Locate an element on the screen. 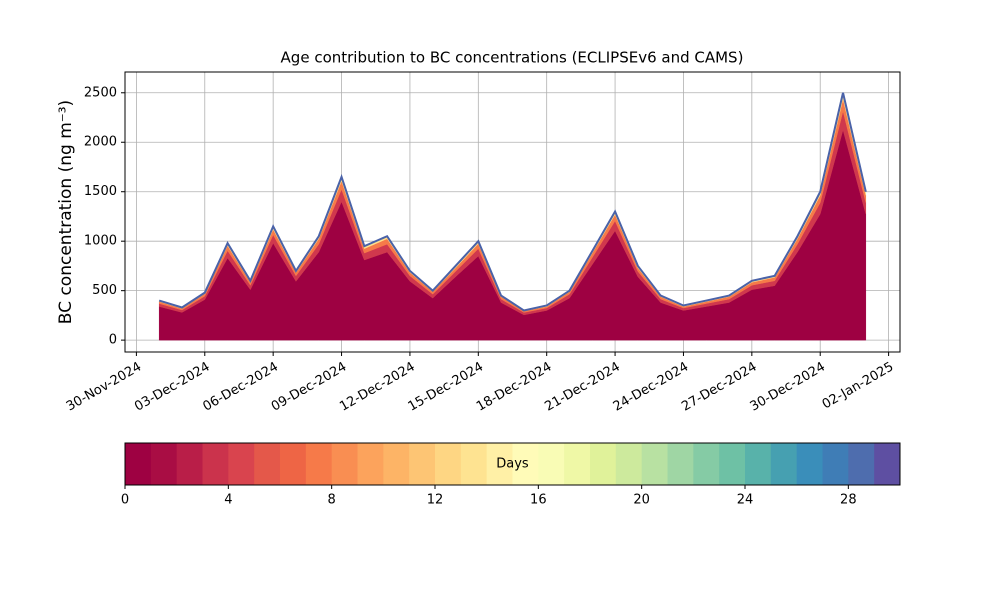 This screenshot has width=1000, height=600. y-axis-label: BC concentration (ng m⁻³) is located at coordinates (66, 212).